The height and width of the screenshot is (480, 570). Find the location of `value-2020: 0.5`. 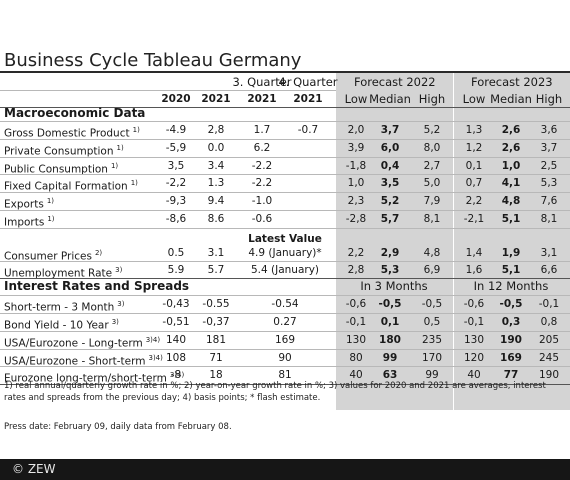

value-2020: 0.5 is located at coordinates (176, 252).